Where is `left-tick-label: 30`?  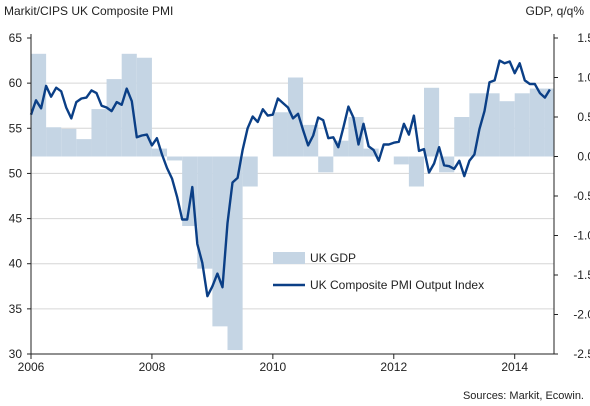
left-tick-label: 30 is located at coordinates (16, 354).